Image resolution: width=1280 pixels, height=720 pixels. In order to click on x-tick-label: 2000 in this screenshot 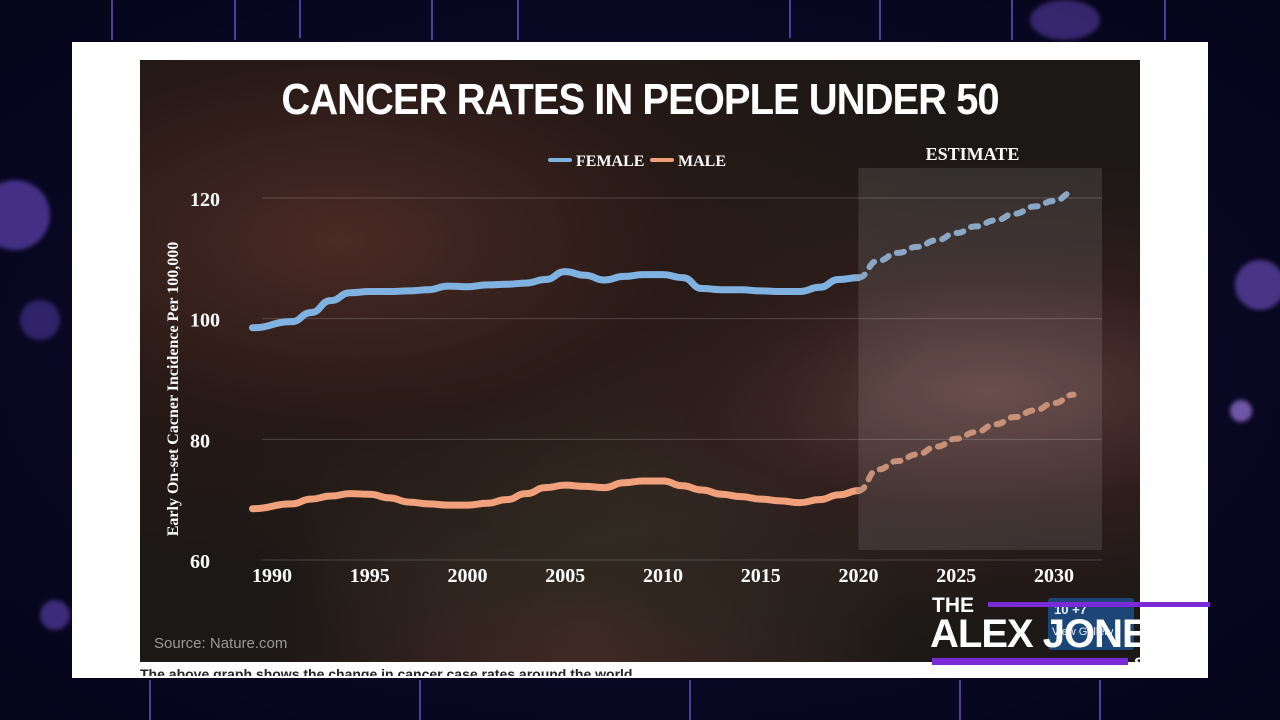, I will do `click(468, 576)`.